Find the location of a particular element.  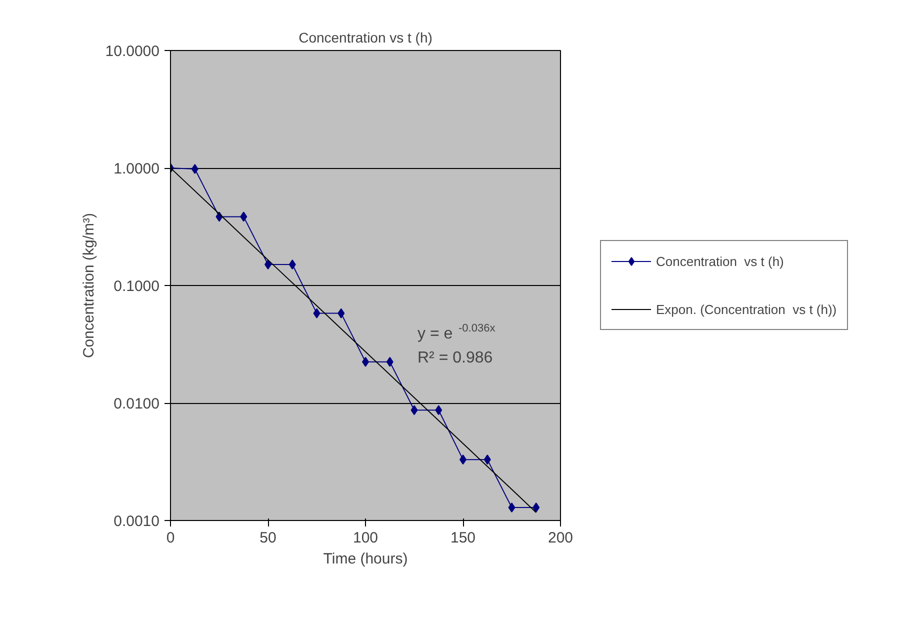

y-tick-label: 0.0100 is located at coordinates (137, 404).